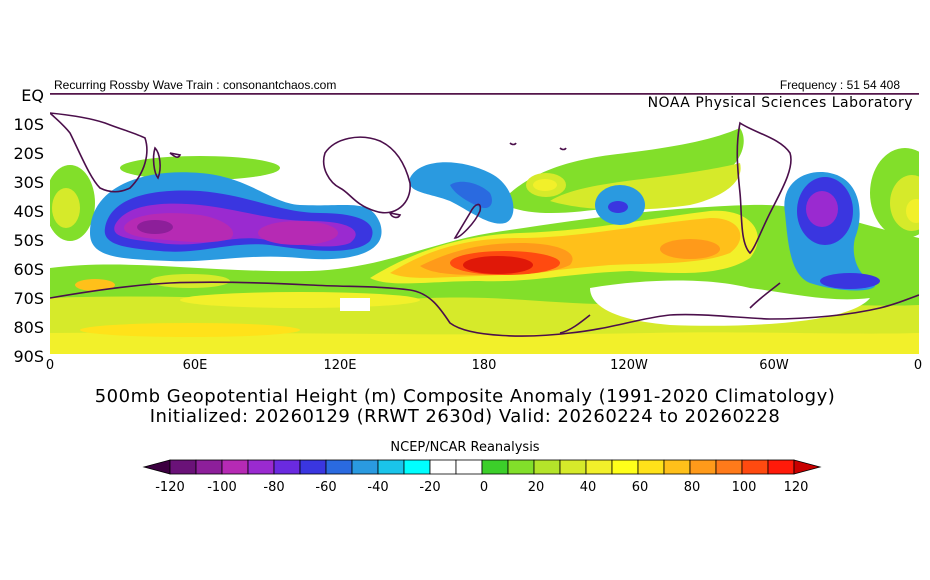 Image resolution: width=930 pixels, height=580 pixels. I want to click on lat-label: 30S, so click(28, 182).